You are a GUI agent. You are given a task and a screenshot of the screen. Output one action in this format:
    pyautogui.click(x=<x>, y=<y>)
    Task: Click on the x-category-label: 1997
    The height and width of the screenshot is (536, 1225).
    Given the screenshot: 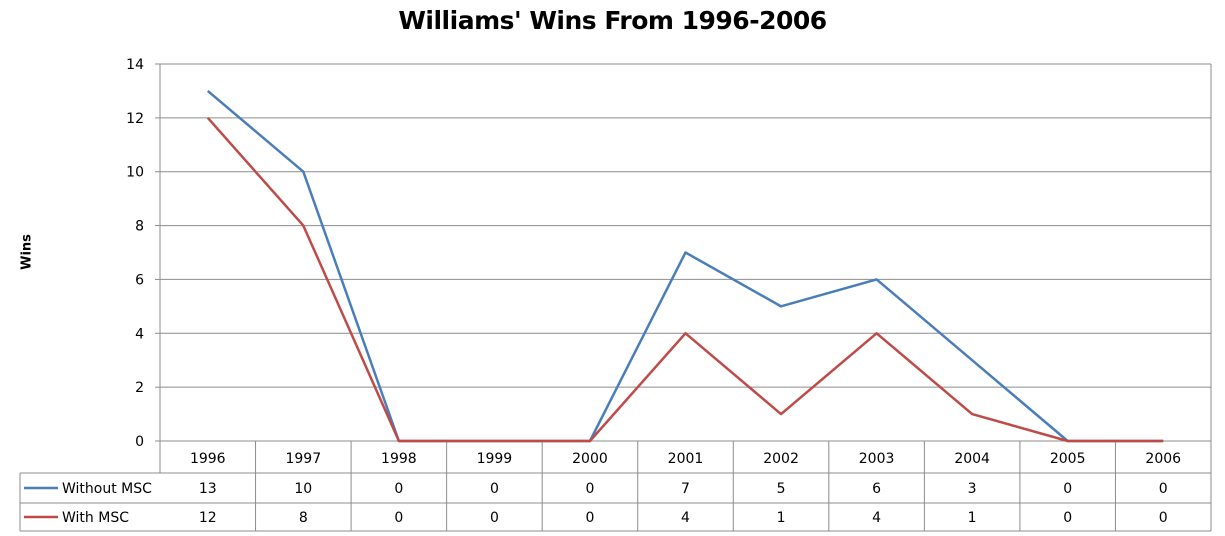 What is the action you would take?
    pyautogui.click(x=303, y=459)
    